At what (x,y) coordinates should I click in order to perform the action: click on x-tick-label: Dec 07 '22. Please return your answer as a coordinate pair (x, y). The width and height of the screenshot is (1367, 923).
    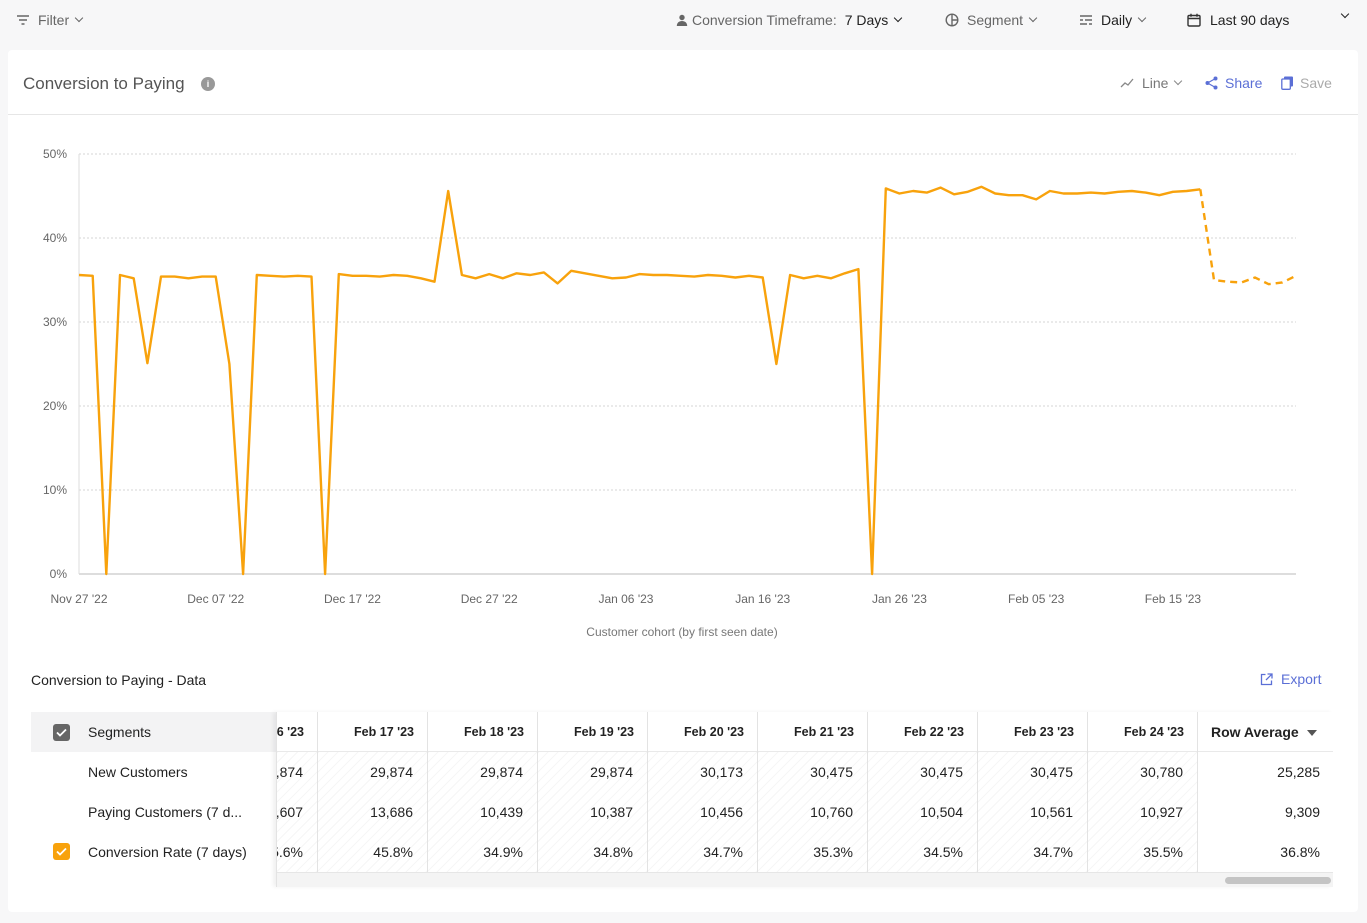
    Looking at the image, I should click on (215, 599).